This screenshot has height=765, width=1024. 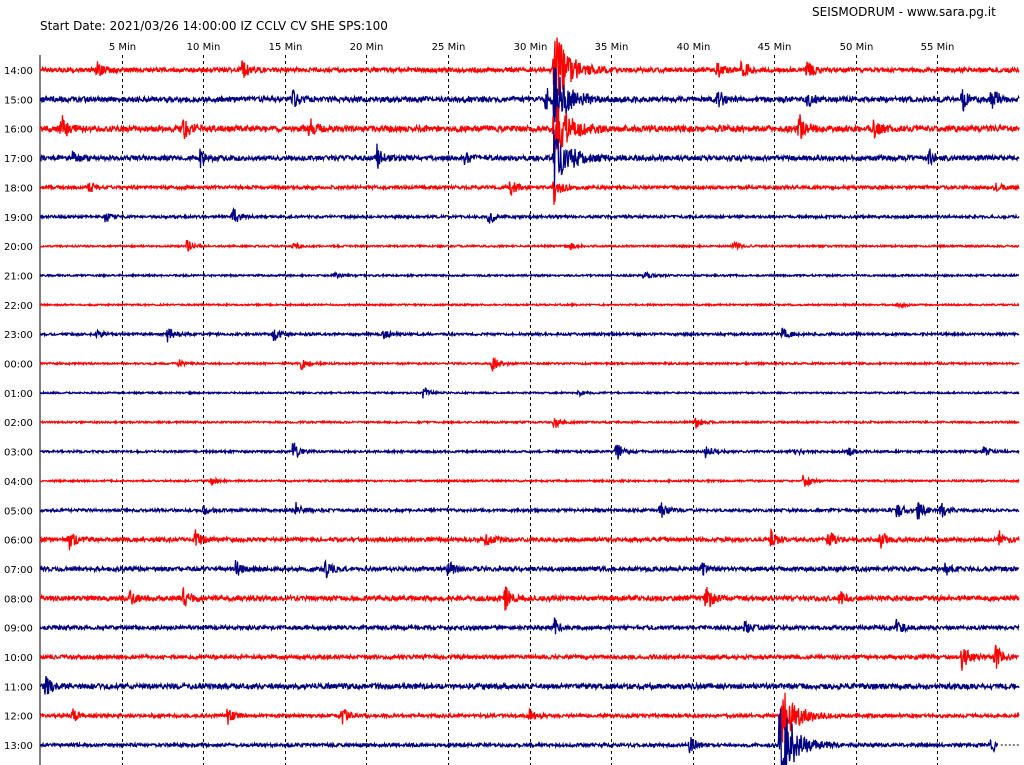 What do you see at coordinates (122, 47) in the screenshot?
I see `tick-label-5-min: 5 Min` at bounding box center [122, 47].